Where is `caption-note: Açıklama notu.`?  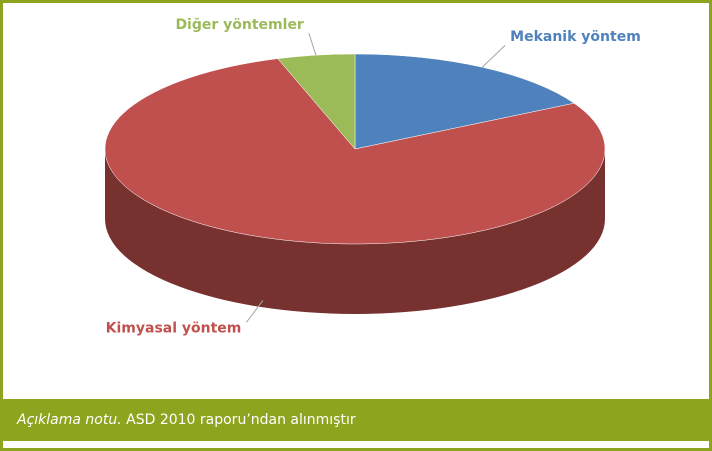
caption-note: Açıklama notu. is located at coordinates (69, 420).